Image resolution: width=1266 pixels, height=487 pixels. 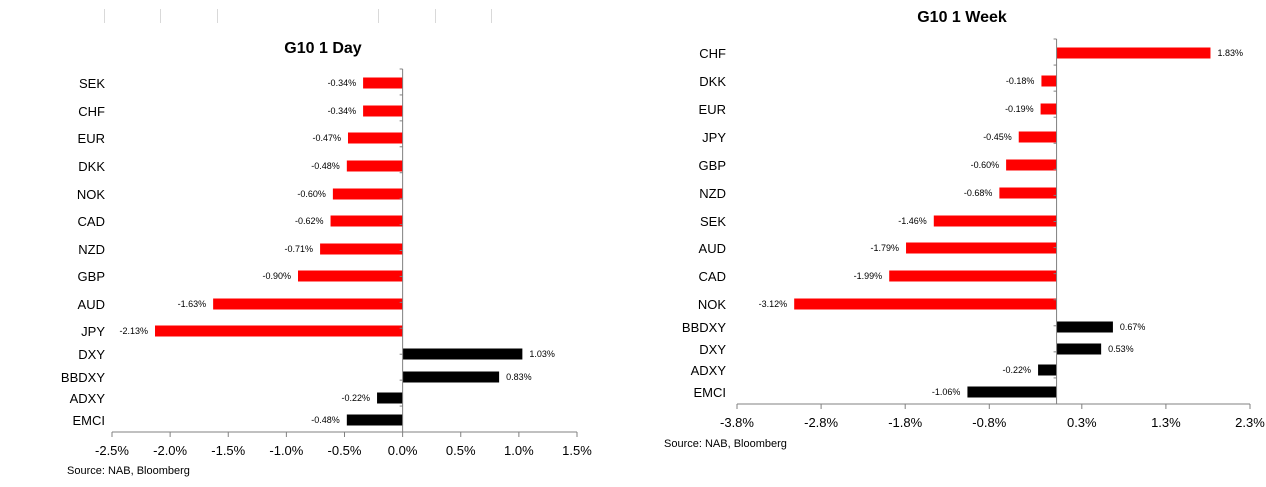 What do you see at coordinates (92, 83) in the screenshot?
I see `category-label: SEK` at bounding box center [92, 83].